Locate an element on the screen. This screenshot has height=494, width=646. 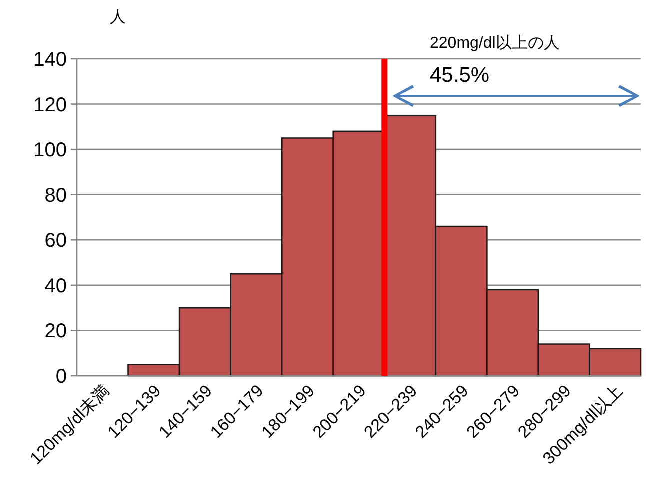
y-axis-title: 人 is located at coordinates (118, 17).